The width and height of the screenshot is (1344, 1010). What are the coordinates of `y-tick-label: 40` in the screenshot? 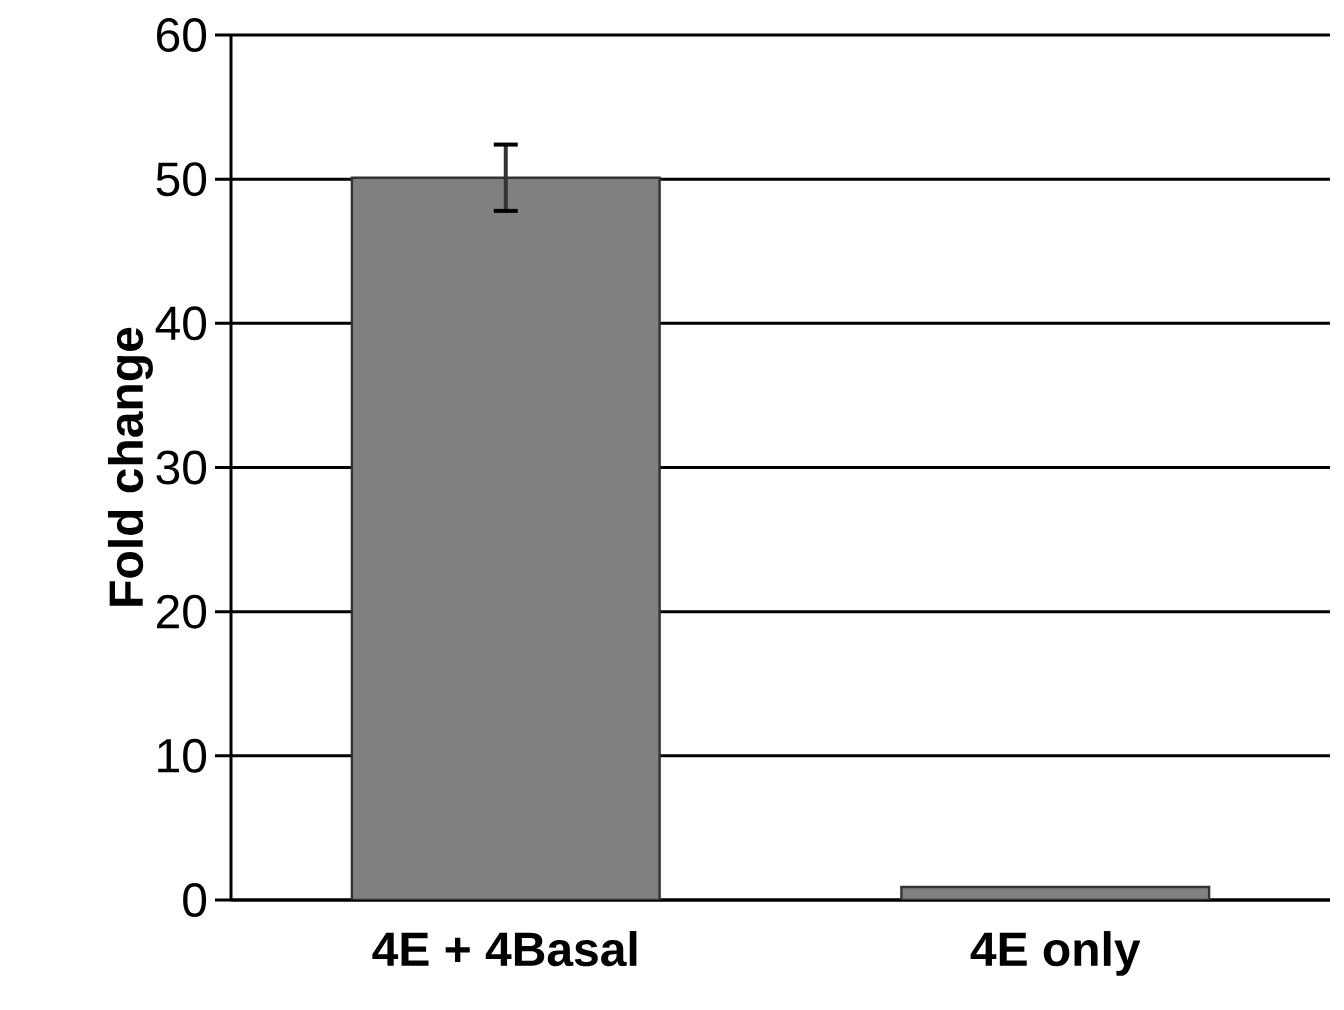 It's located at (181, 323).